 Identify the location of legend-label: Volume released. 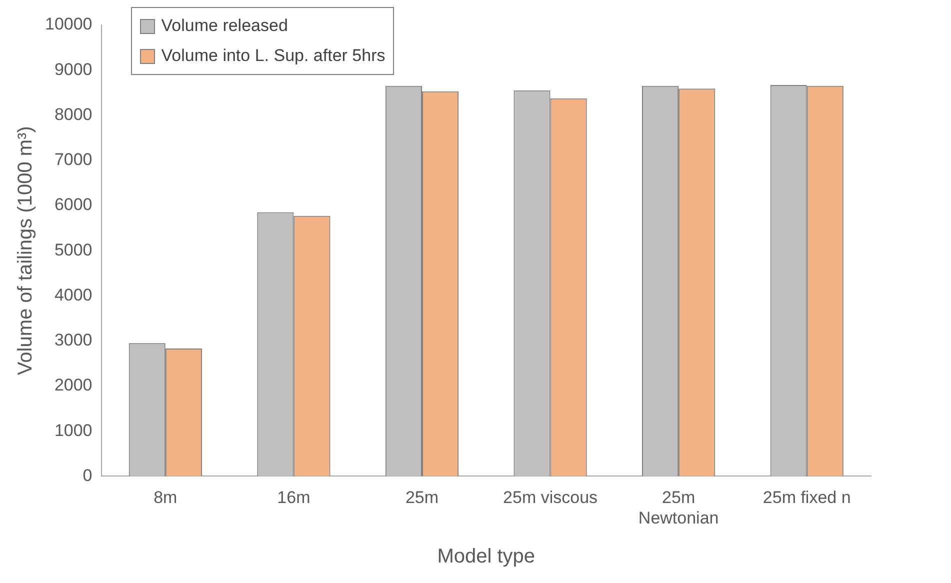
(224, 26).